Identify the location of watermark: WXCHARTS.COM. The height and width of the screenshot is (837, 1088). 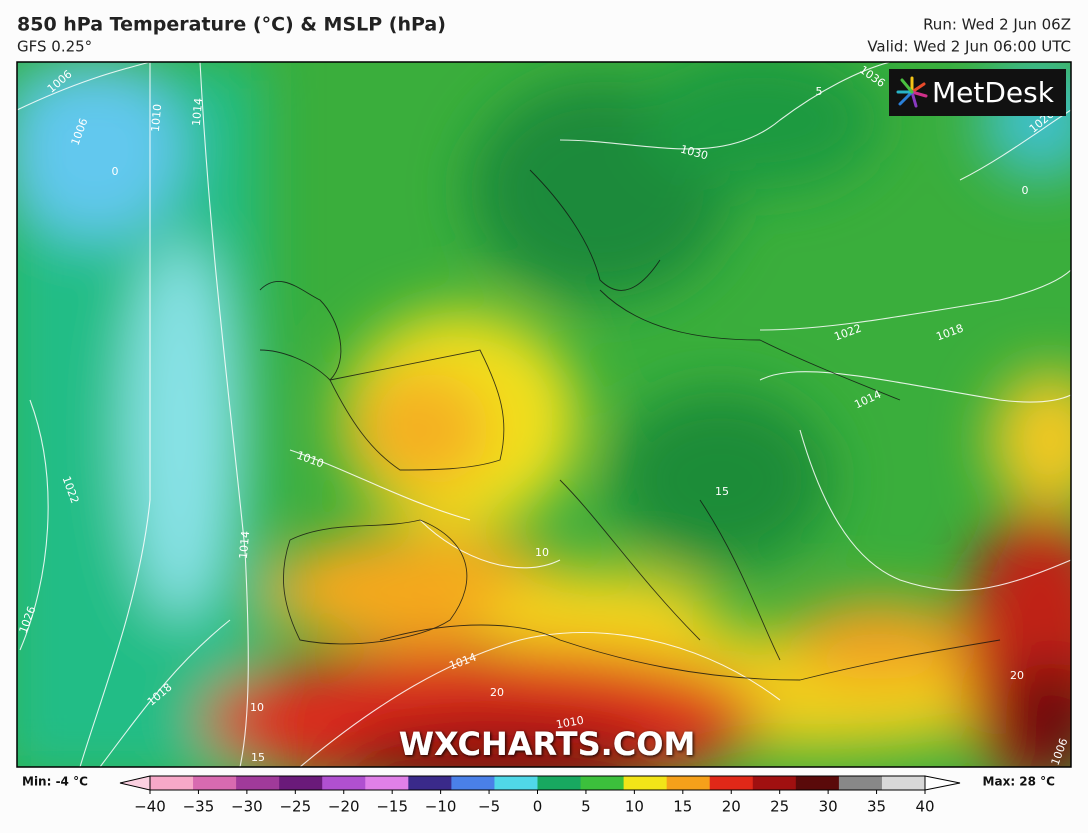
(547, 744).